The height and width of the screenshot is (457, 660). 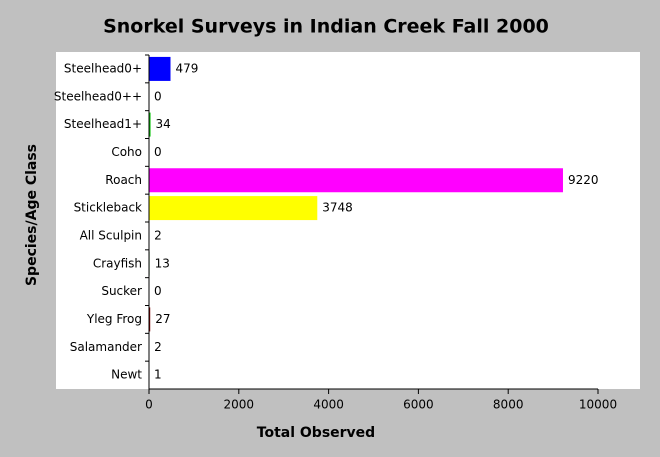 I want to click on data-label: 1, so click(x=158, y=375).